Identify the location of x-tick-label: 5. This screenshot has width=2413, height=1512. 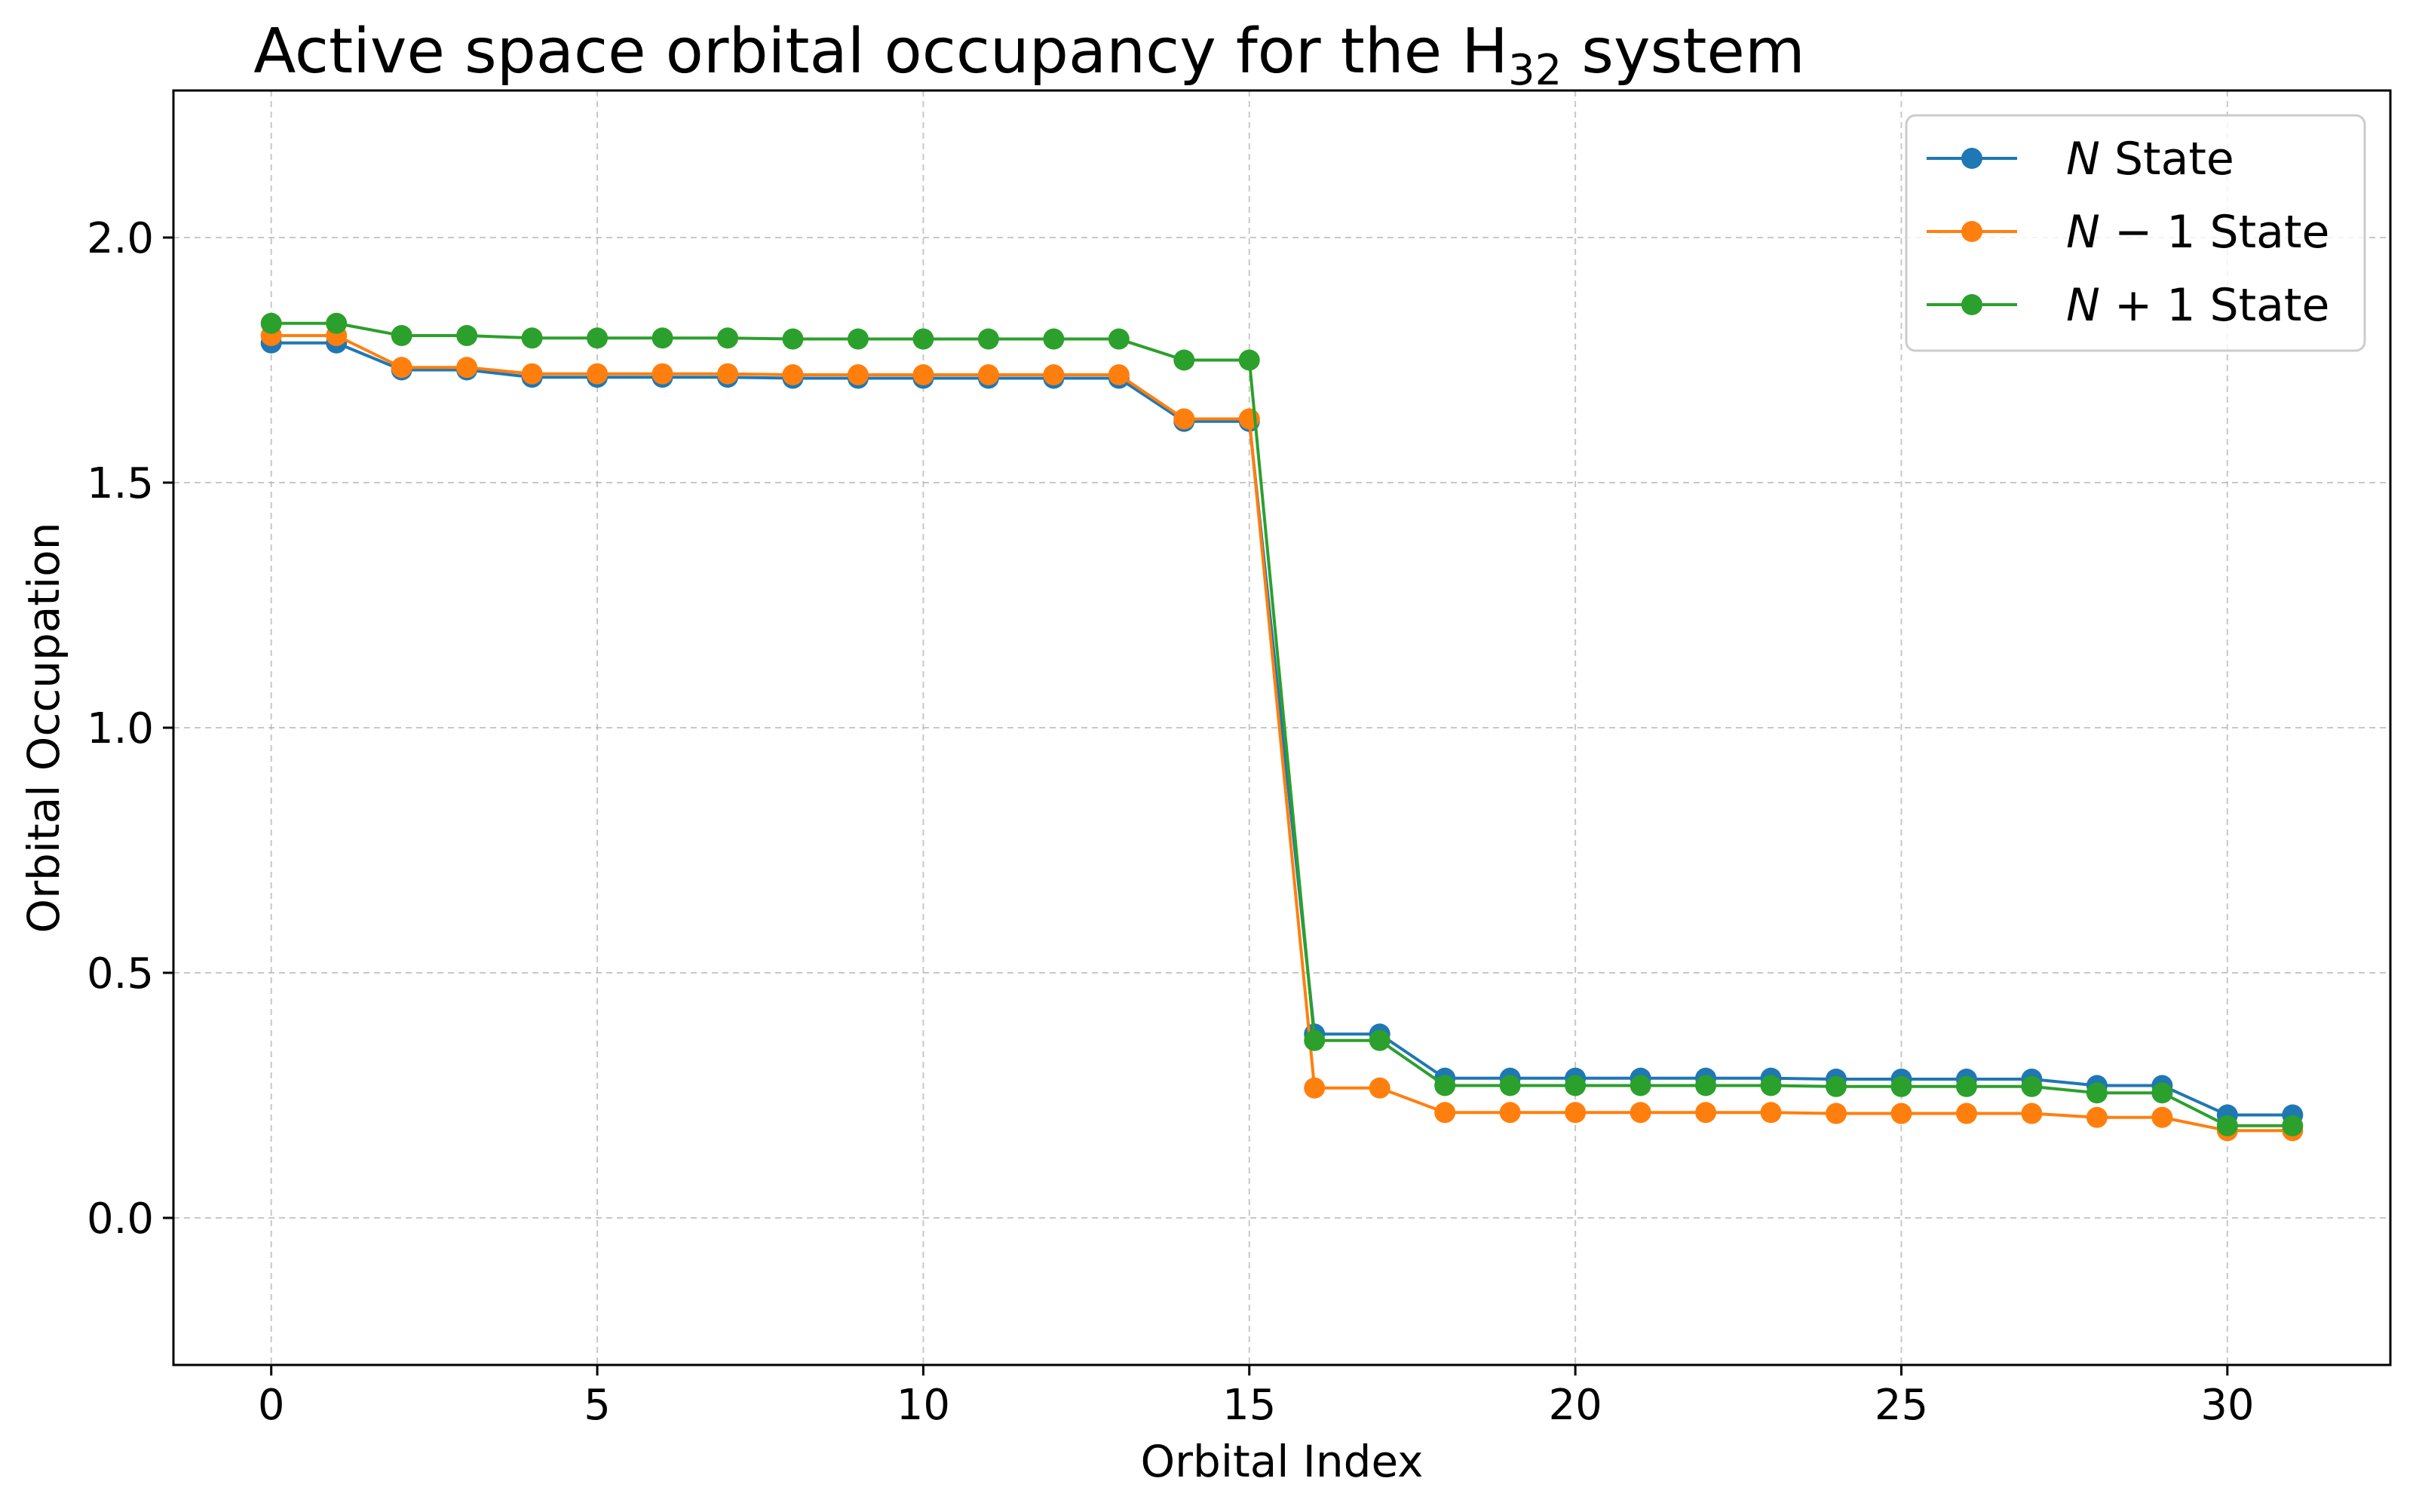
(597, 1405).